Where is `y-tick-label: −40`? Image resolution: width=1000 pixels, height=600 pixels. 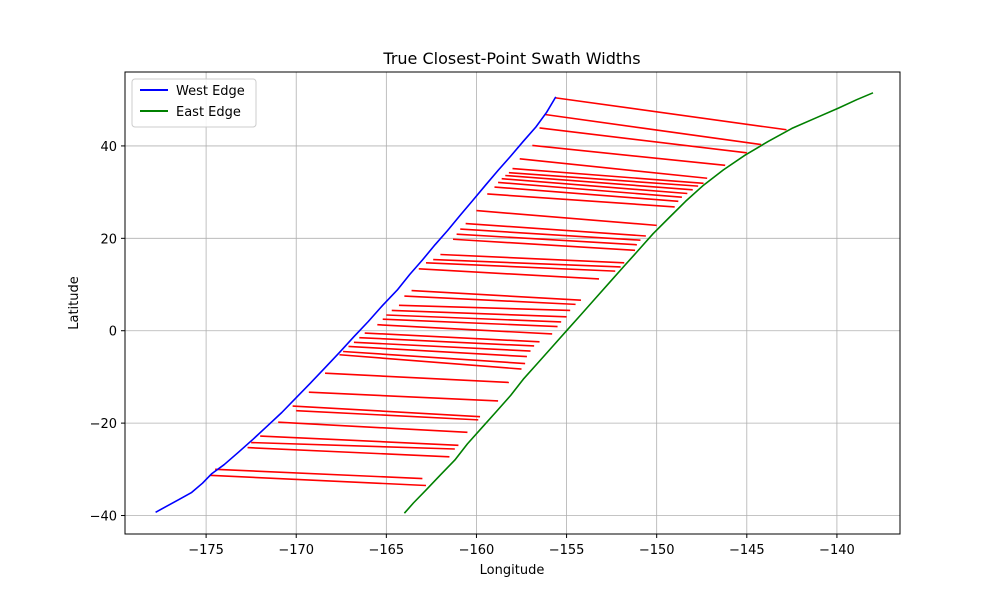
y-tick-label: −40 is located at coordinates (103, 517).